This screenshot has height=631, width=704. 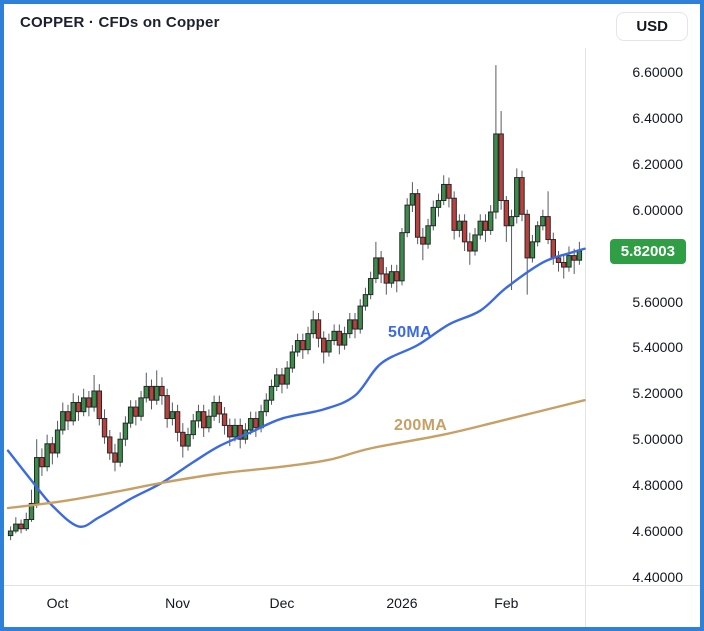 What do you see at coordinates (657, 117) in the screenshot?
I see `price-tick-label: 6.40000` at bounding box center [657, 117].